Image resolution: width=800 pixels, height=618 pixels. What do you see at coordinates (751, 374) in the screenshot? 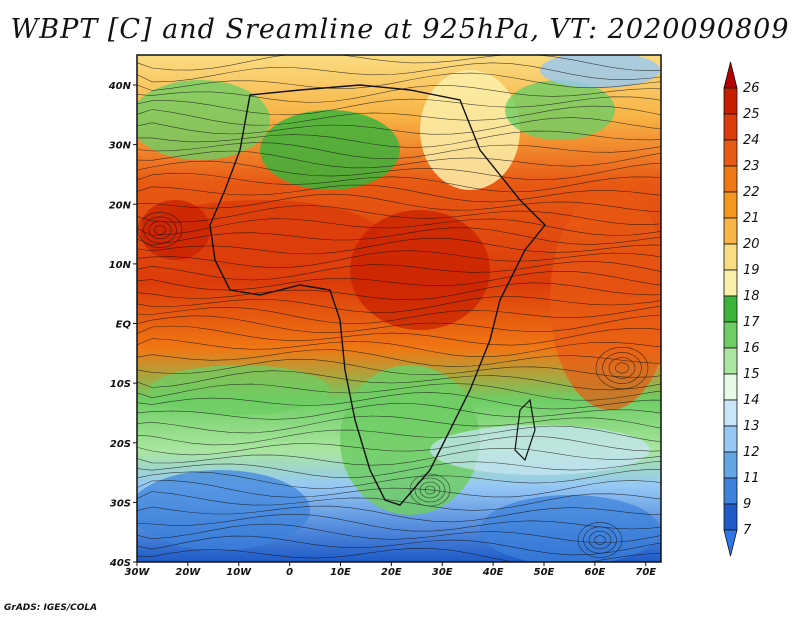
I see `colorbar-label: 15` at bounding box center [751, 374].